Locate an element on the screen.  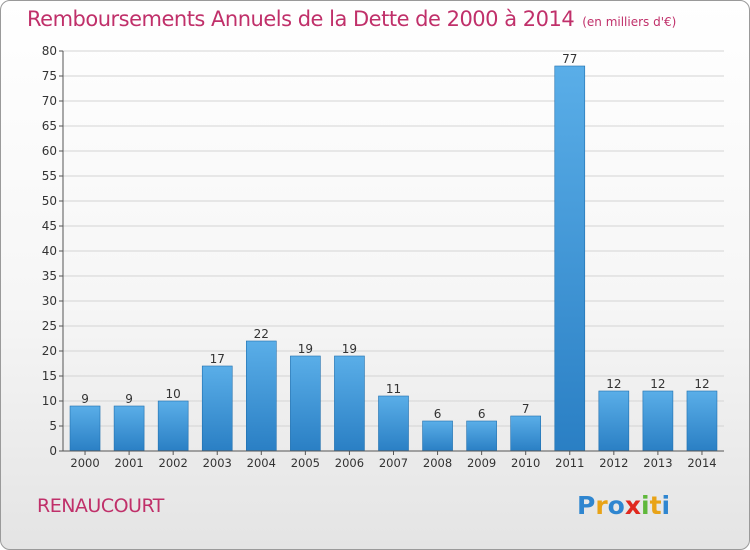
y-tick-label: 75 is located at coordinates (49, 76).